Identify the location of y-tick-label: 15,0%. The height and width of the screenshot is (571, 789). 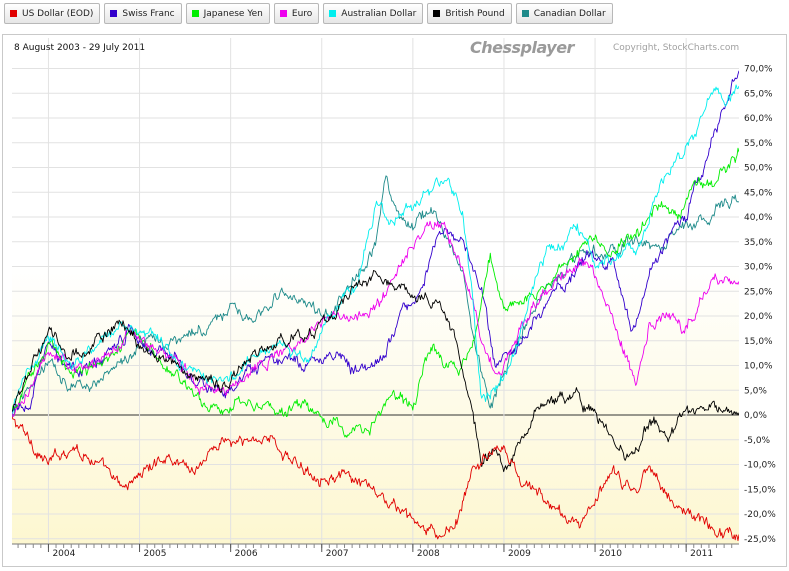
(758, 342).